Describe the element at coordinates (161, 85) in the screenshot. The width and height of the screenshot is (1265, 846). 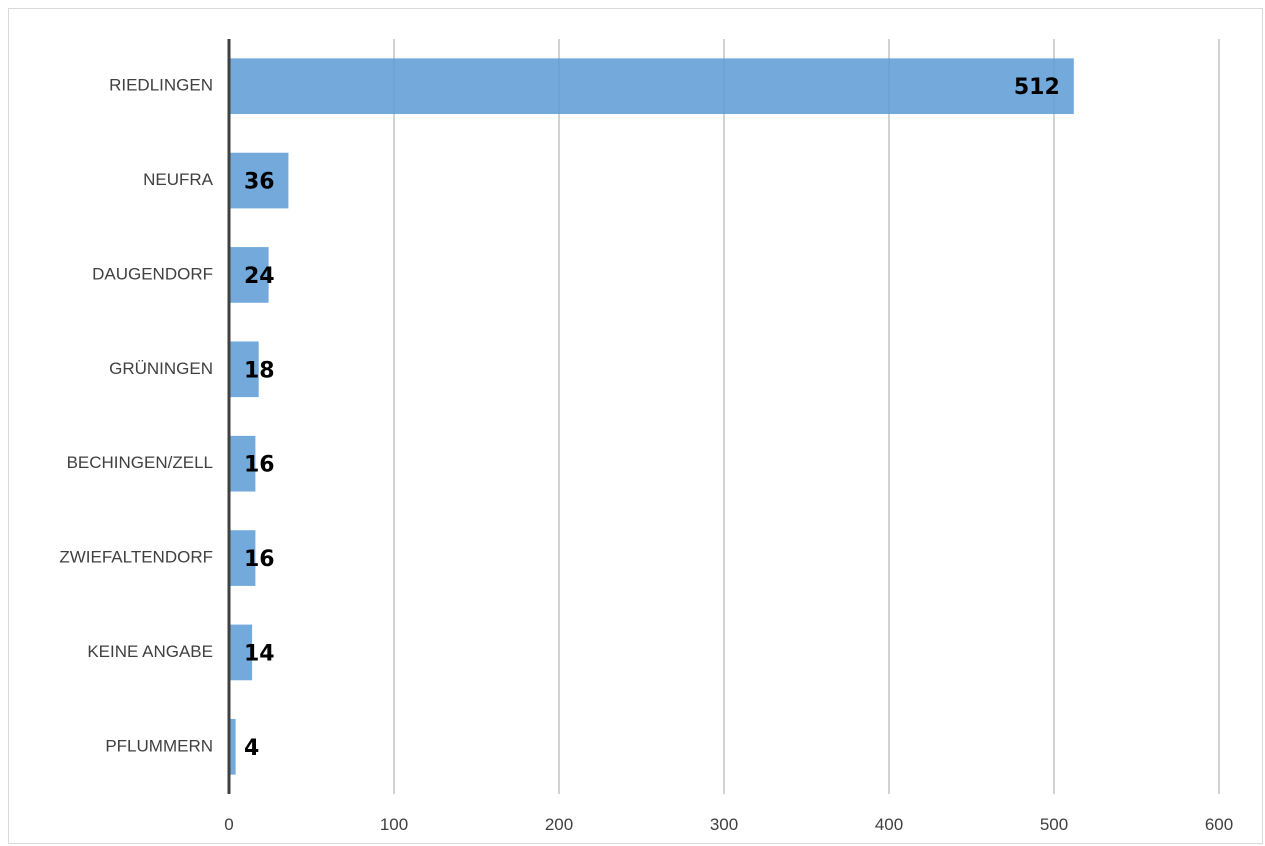
I see `category-label: RIEDLINGEN` at that location.